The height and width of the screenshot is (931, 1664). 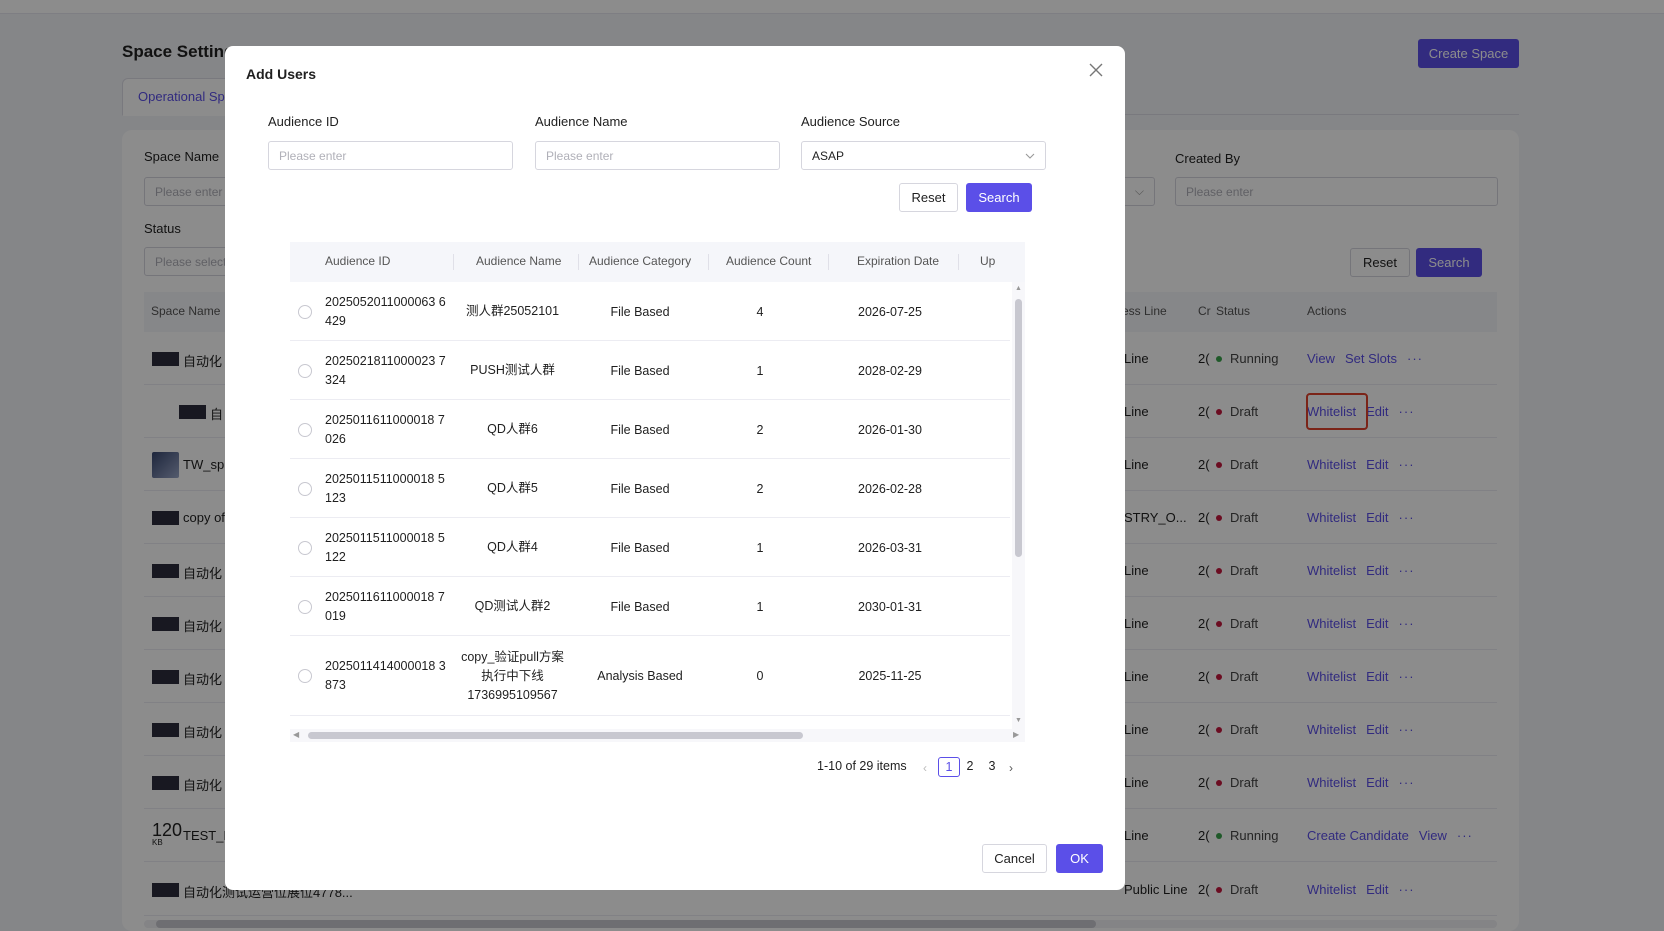 What do you see at coordinates (519, 261) in the screenshot?
I see `col-audience-name: Audience Name` at bounding box center [519, 261].